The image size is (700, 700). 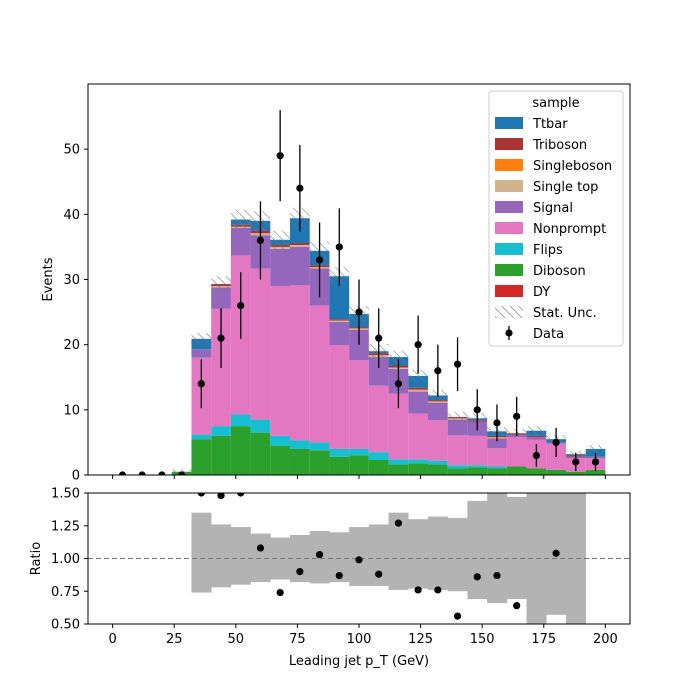 I want to click on legend-item-diboson: Diboson, so click(x=540, y=271).